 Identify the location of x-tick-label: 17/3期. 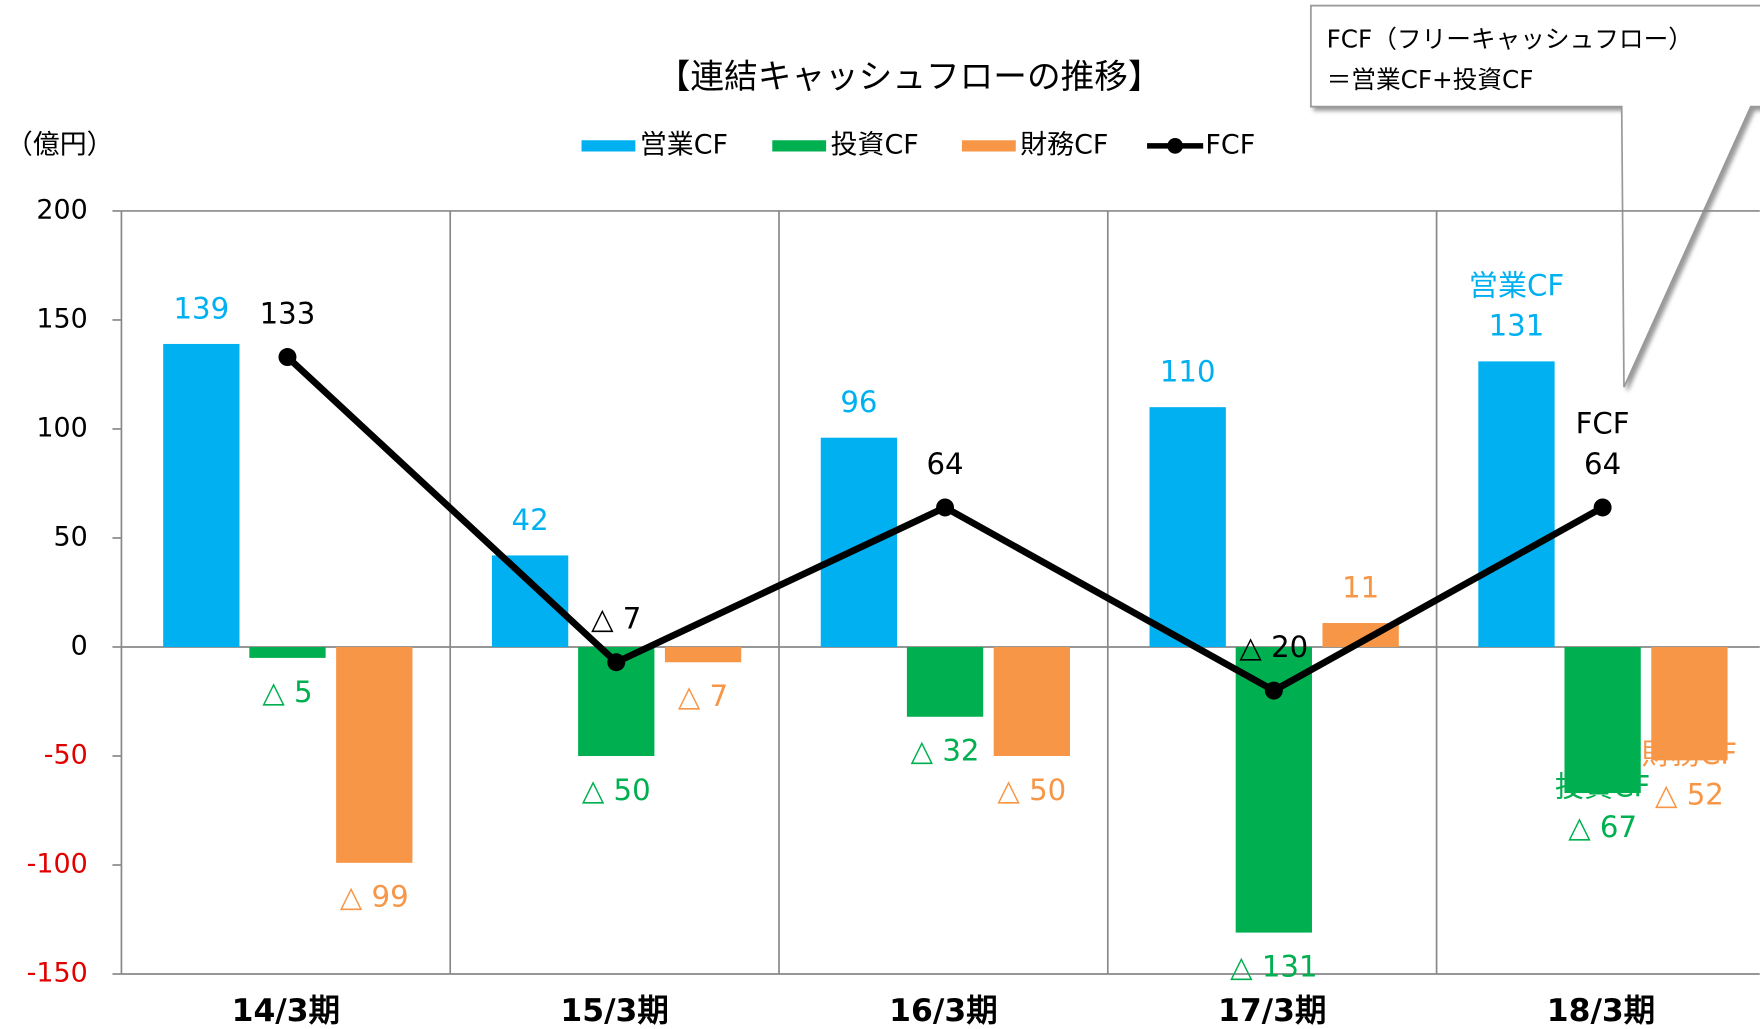
(1272, 1011).